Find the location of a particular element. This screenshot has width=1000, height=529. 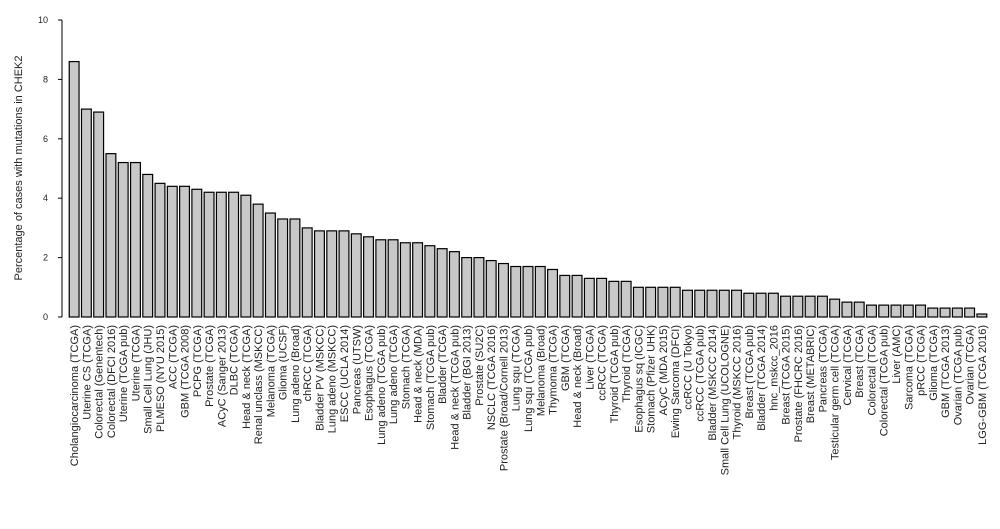

x-tick-label: Liver (AMC) is located at coordinates (897, 354).